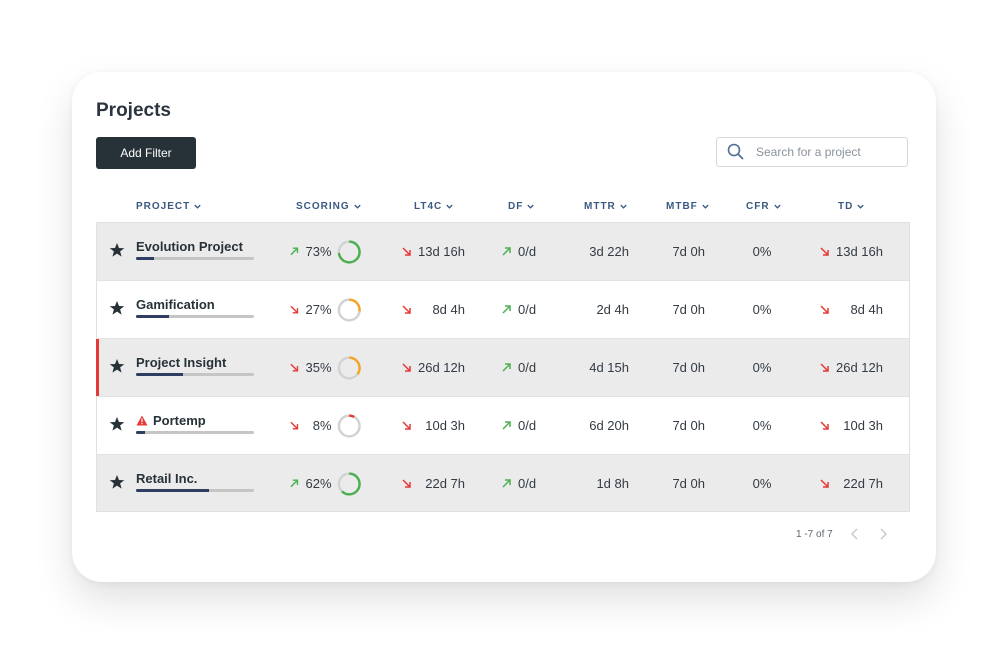  Describe the element at coordinates (441, 367) in the screenshot. I see `lt4c-value: 26d 12h` at that location.